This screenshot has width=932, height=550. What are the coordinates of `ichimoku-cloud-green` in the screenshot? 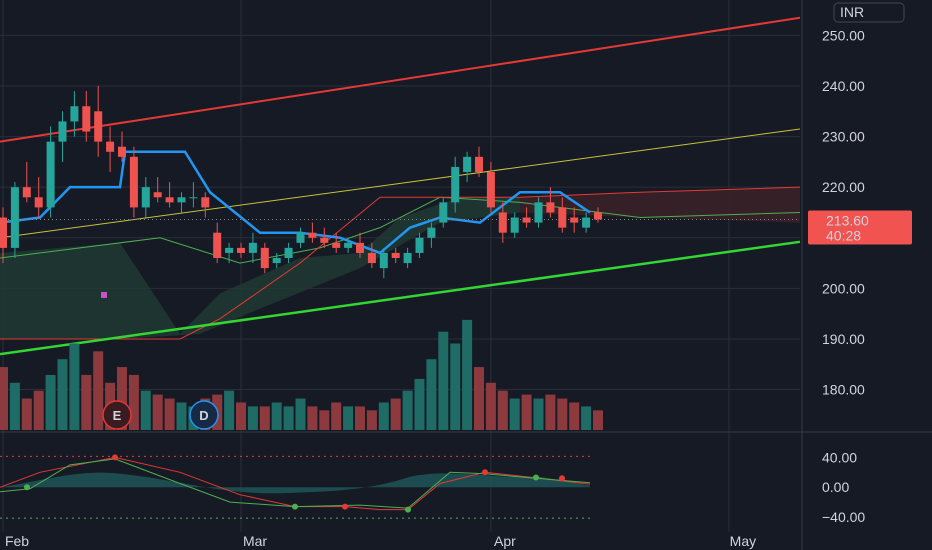 It's located at (260, 268).